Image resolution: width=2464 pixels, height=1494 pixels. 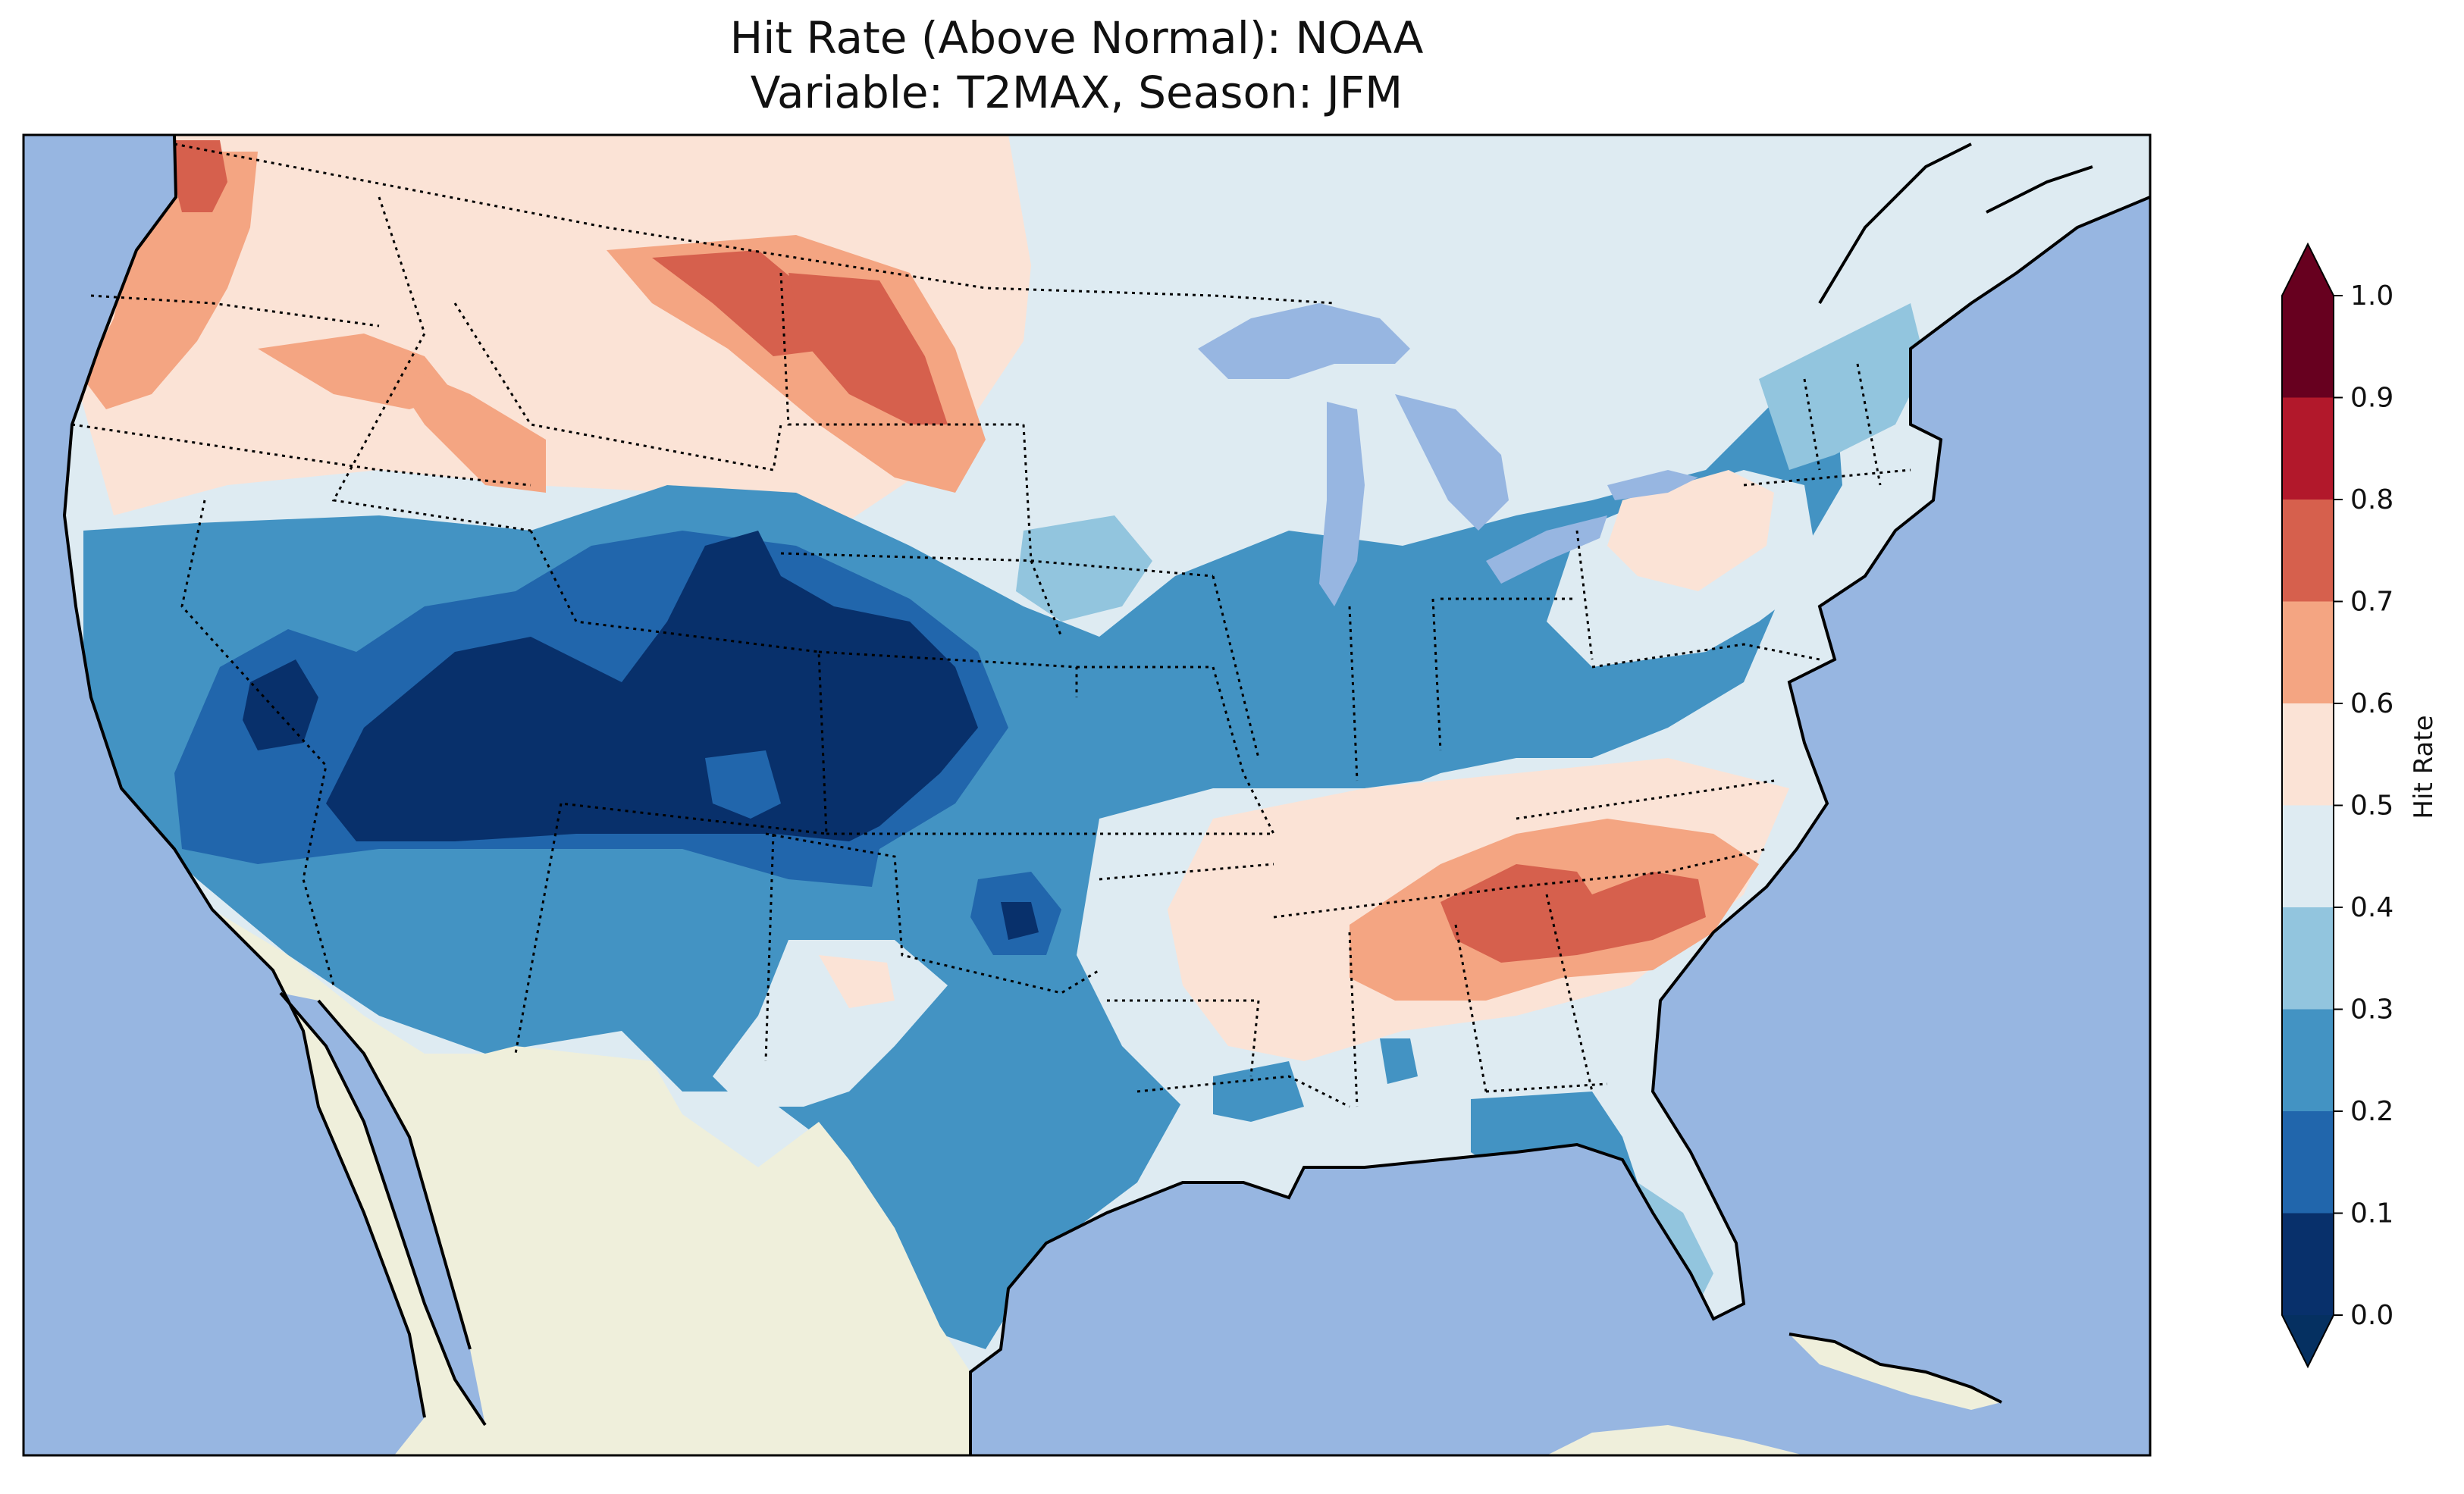 I want to click on colorbar-tick-label-5: 0.5, so click(x=2371, y=806).